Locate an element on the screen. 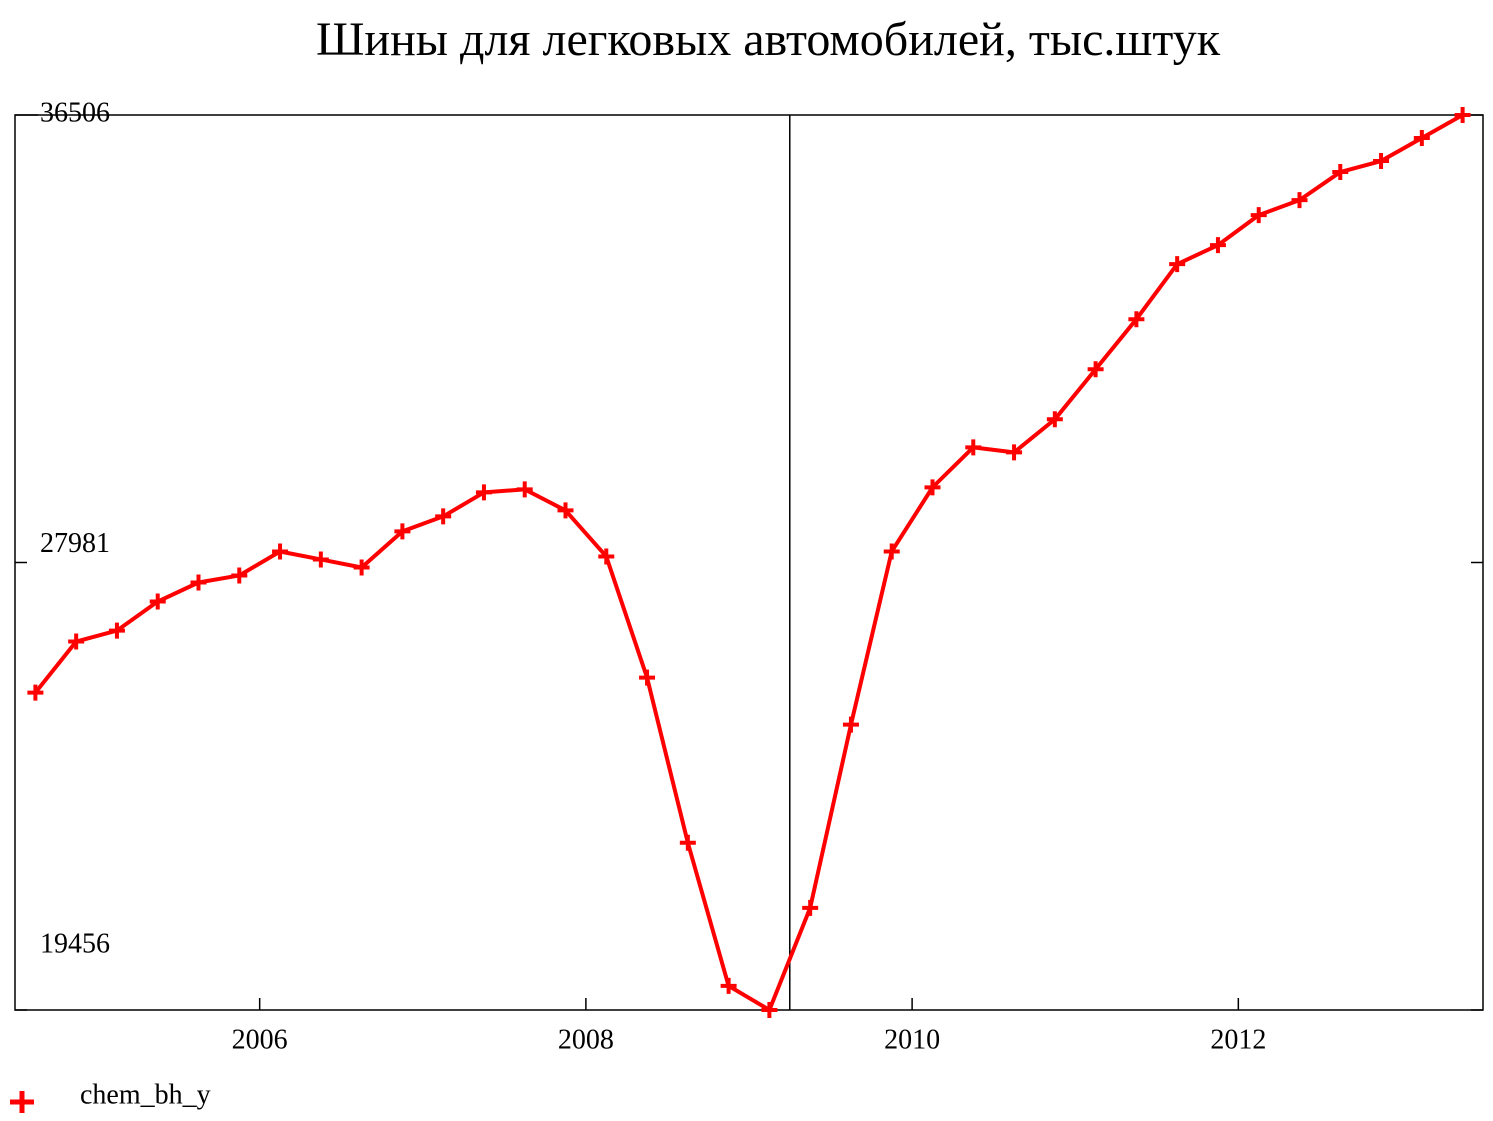 Image resolution: width=1493 pixels, height=1121 pixels. x-tick-label: 2006 is located at coordinates (260, 1039).